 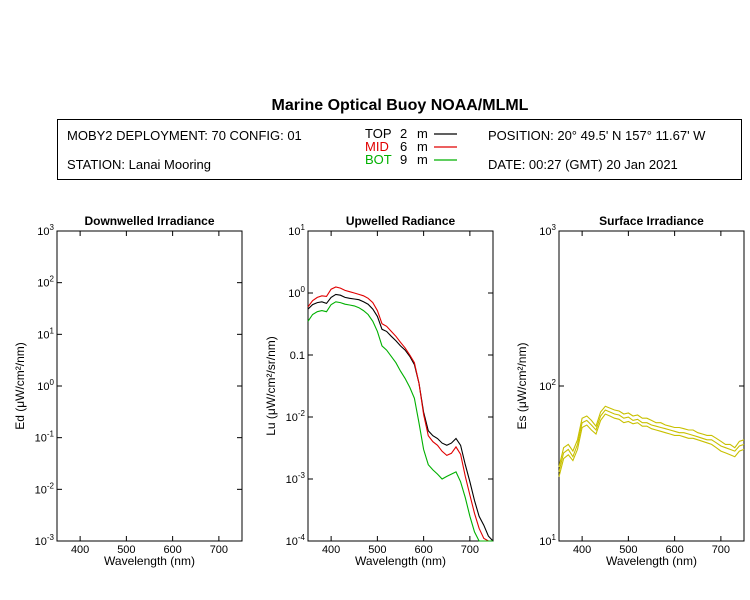 What do you see at coordinates (422, 146) in the screenshot?
I see `legend-unit-mid: m` at bounding box center [422, 146].